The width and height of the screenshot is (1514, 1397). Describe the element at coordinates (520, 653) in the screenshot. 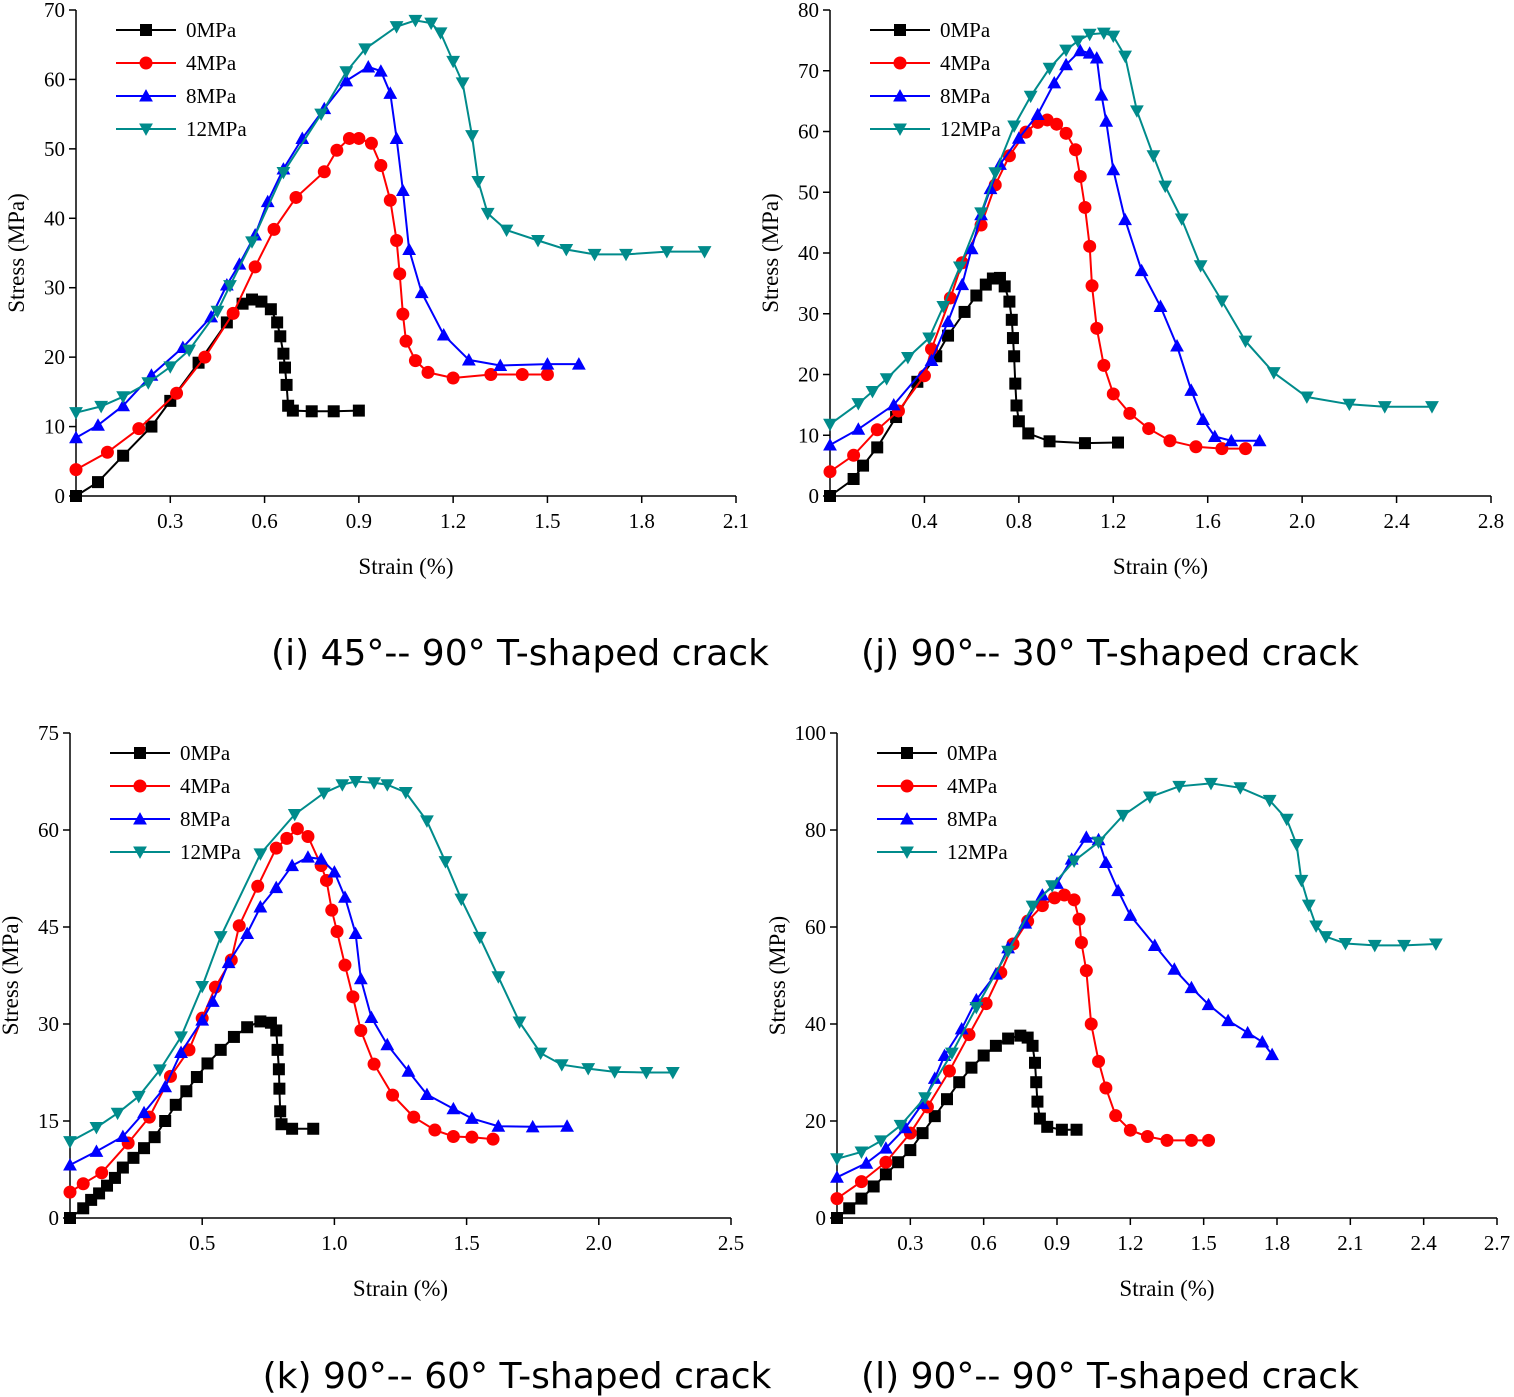

I see `panel-caption: (i) 45°-- 90° T-shaped crack` at that location.